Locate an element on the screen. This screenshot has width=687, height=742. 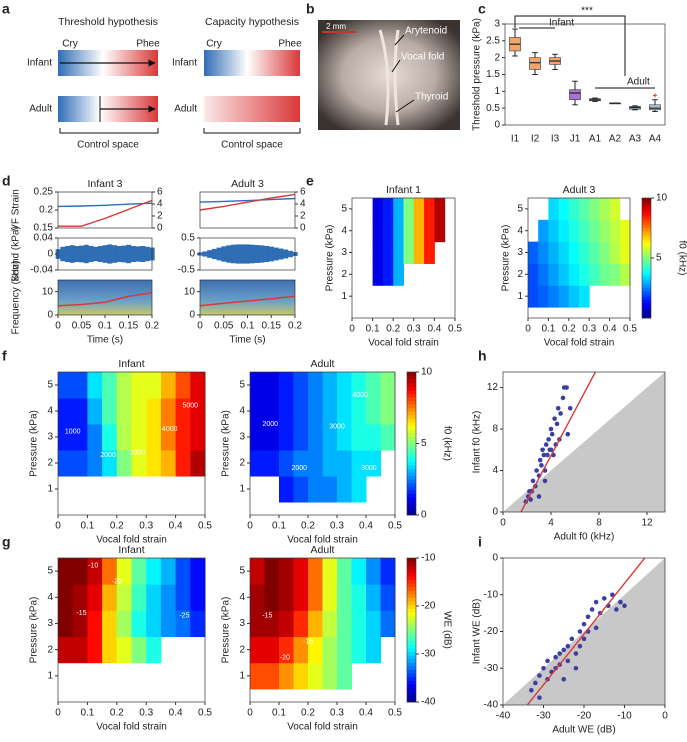
line is located at coordinates (105, 205).